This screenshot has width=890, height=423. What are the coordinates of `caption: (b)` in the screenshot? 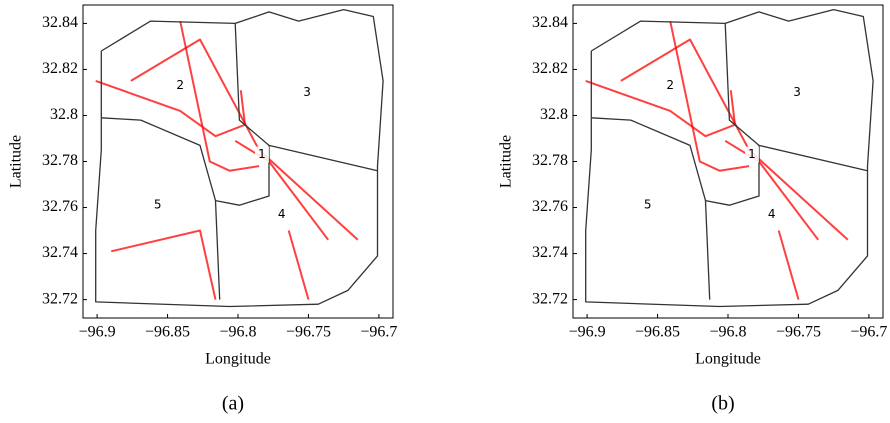 It's located at (722, 404).